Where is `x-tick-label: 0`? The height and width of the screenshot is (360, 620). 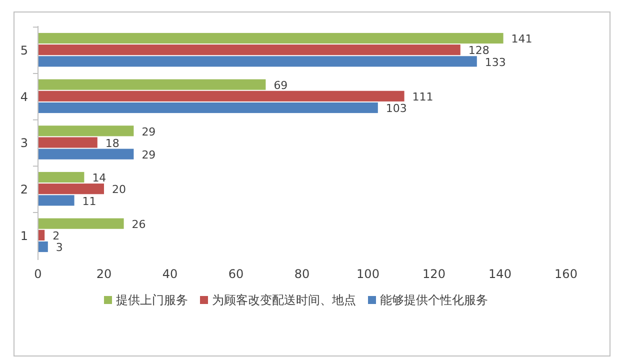 x-tick-label: 0 is located at coordinates (38, 274).